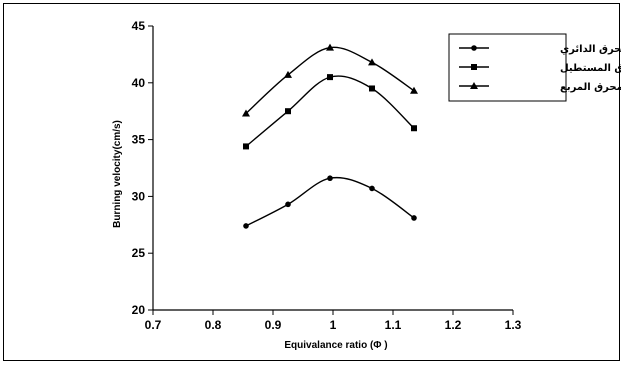 The image size is (625, 365). Describe the element at coordinates (335, 345) in the screenshot. I see `x-axis-title: Equivalance ratio (Φ )` at that location.